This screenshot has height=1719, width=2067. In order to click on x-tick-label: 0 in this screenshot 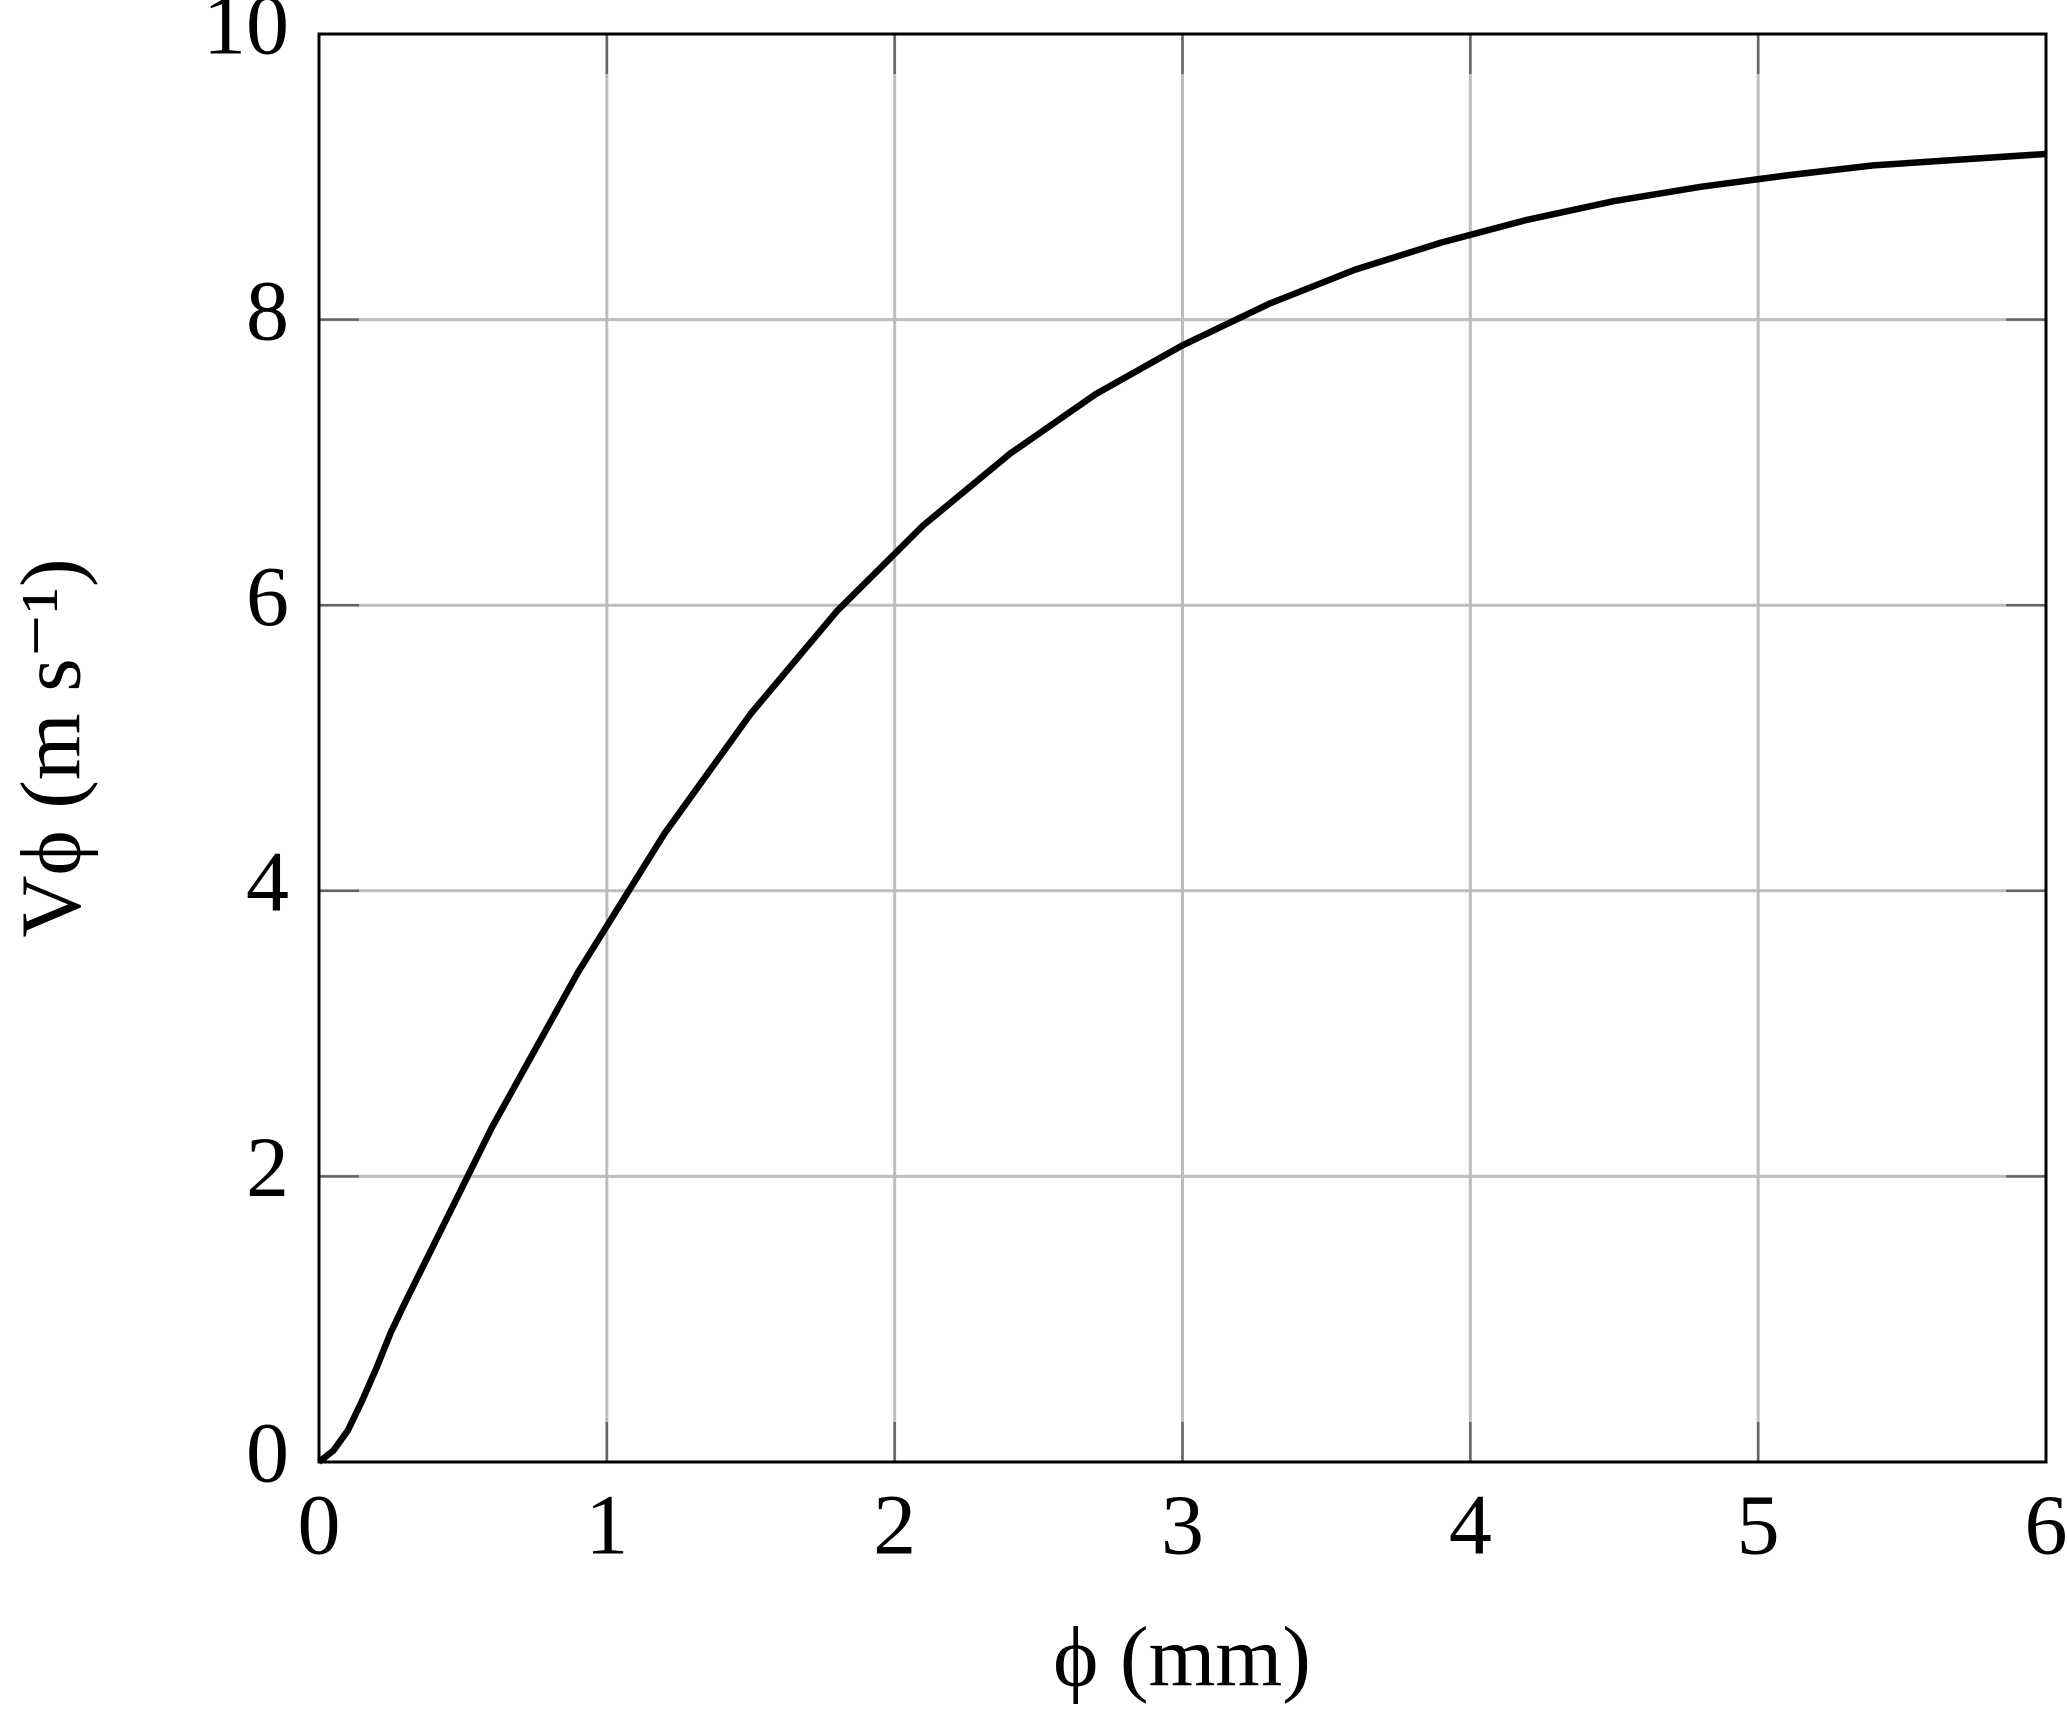, I will do `click(319, 1525)`.